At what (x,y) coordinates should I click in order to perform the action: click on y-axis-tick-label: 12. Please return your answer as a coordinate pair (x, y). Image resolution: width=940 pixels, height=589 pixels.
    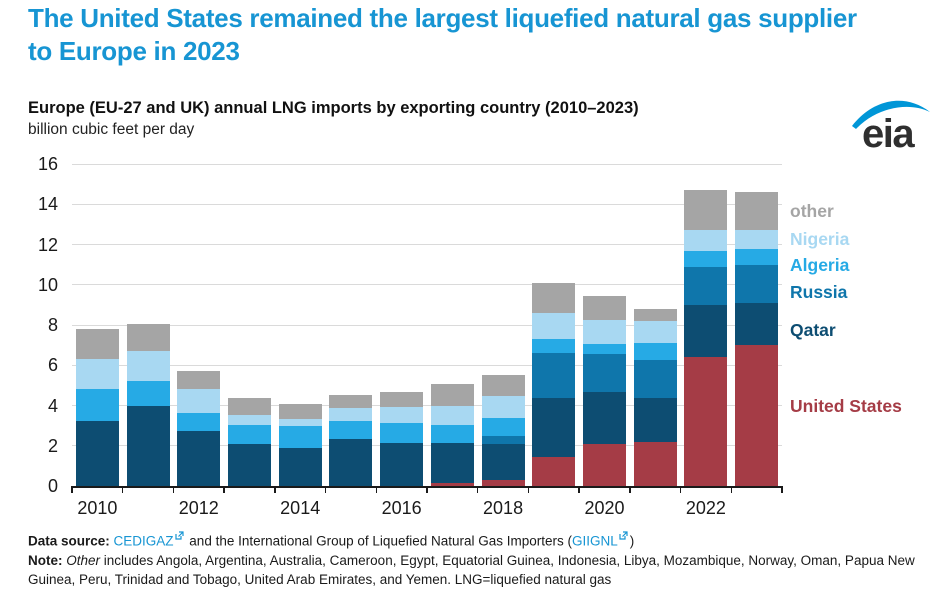
    Looking at the image, I should click on (47, 244).